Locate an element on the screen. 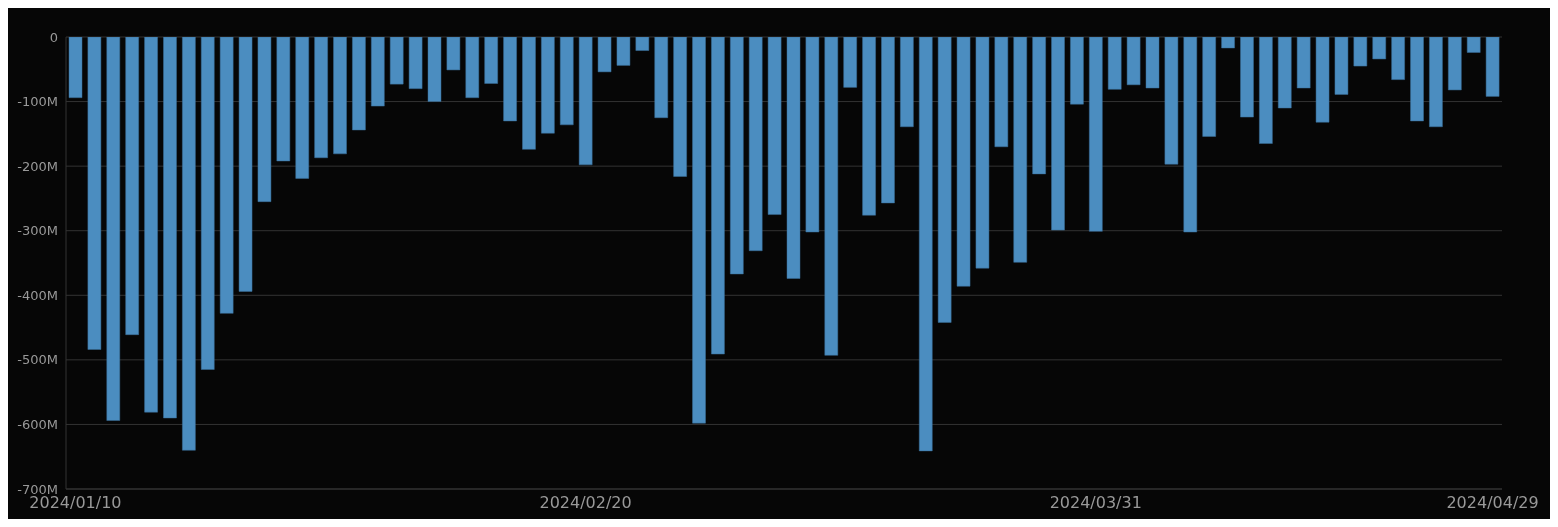  x-tick-label: 2024/02/20 is located at coordinates (585, 503).